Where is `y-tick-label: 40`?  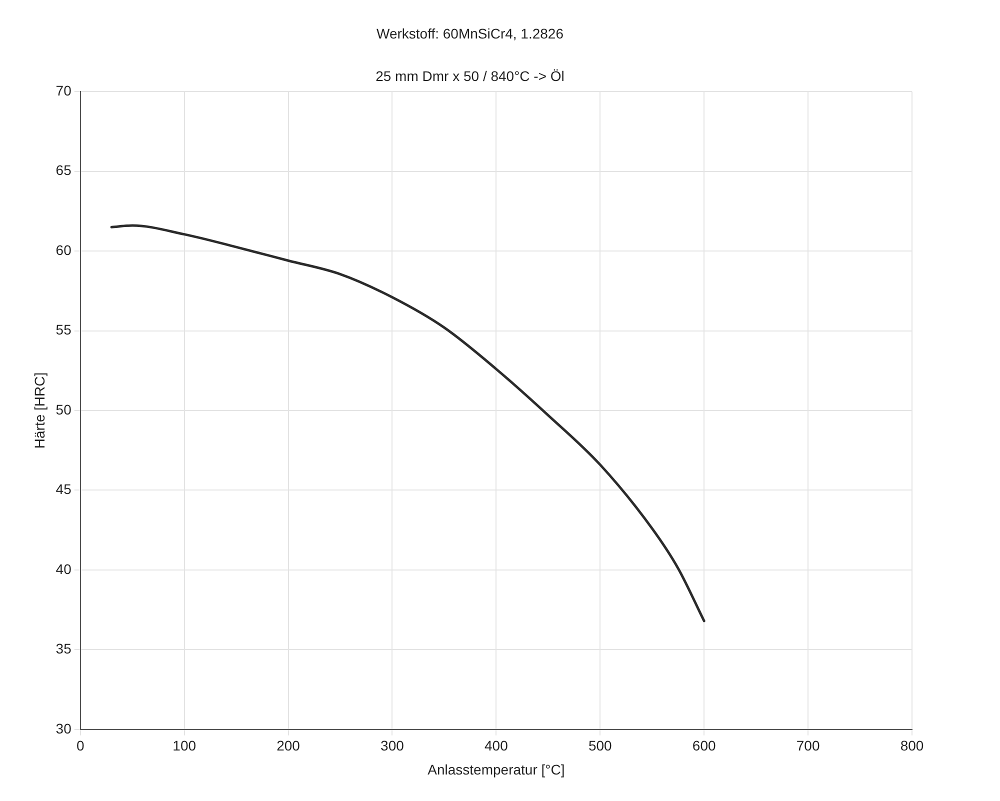 y-tick-label: 40 is located at coordinates (64, 568).